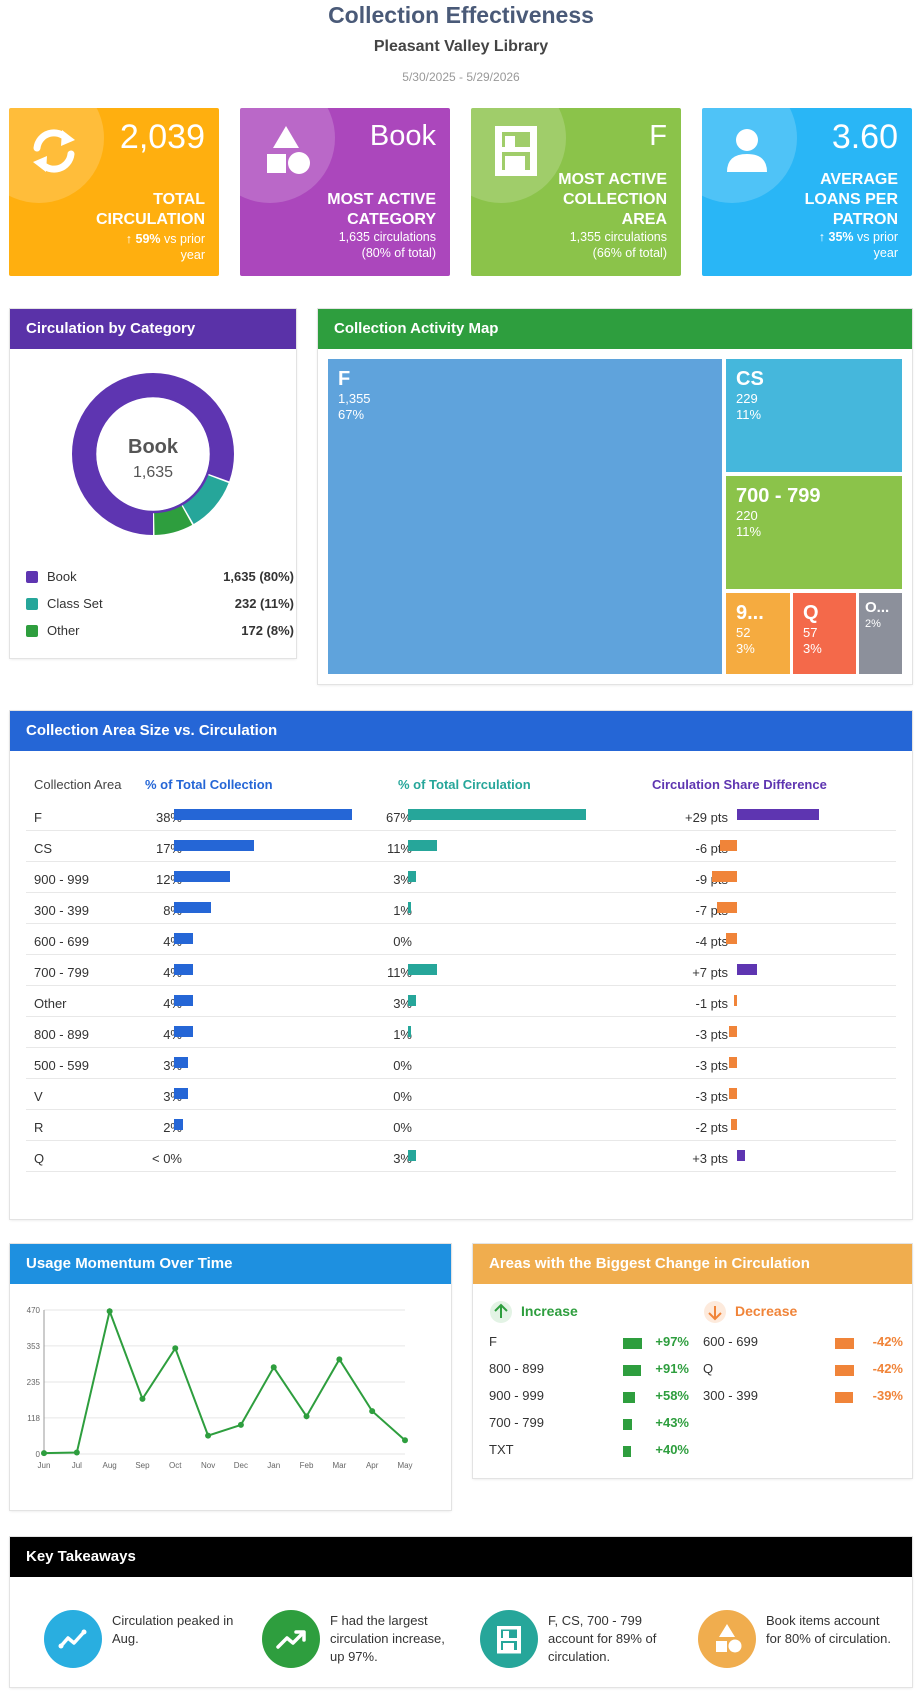  I want to click on treemap-tile-other: O... 2%, so click(880, 633).